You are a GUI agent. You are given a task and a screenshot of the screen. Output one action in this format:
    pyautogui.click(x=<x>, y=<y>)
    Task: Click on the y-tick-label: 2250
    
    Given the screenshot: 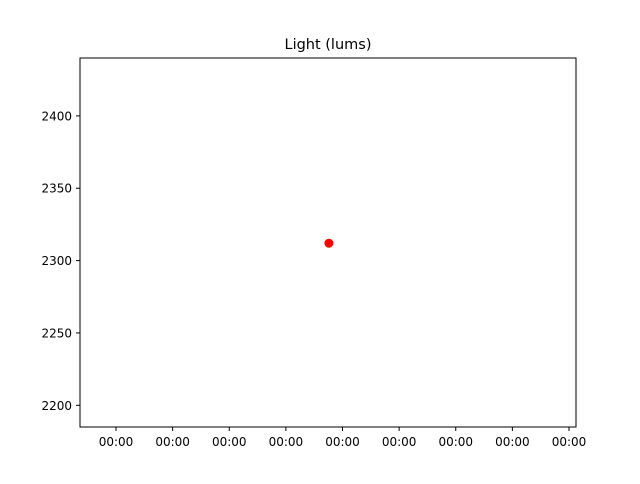 What is the action you would take?
    pyautogui.click(x=56, y=333)
    